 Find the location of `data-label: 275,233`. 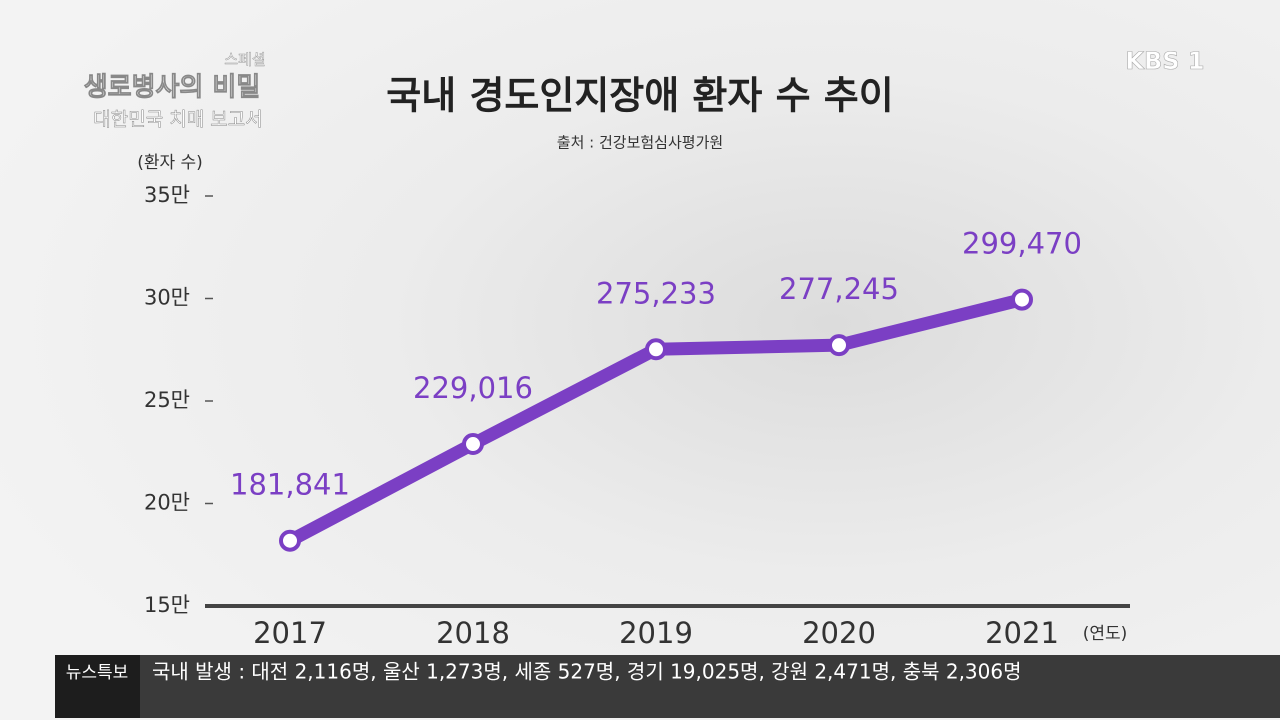

data-label: 275,233 is located at coordinates (656, 293).